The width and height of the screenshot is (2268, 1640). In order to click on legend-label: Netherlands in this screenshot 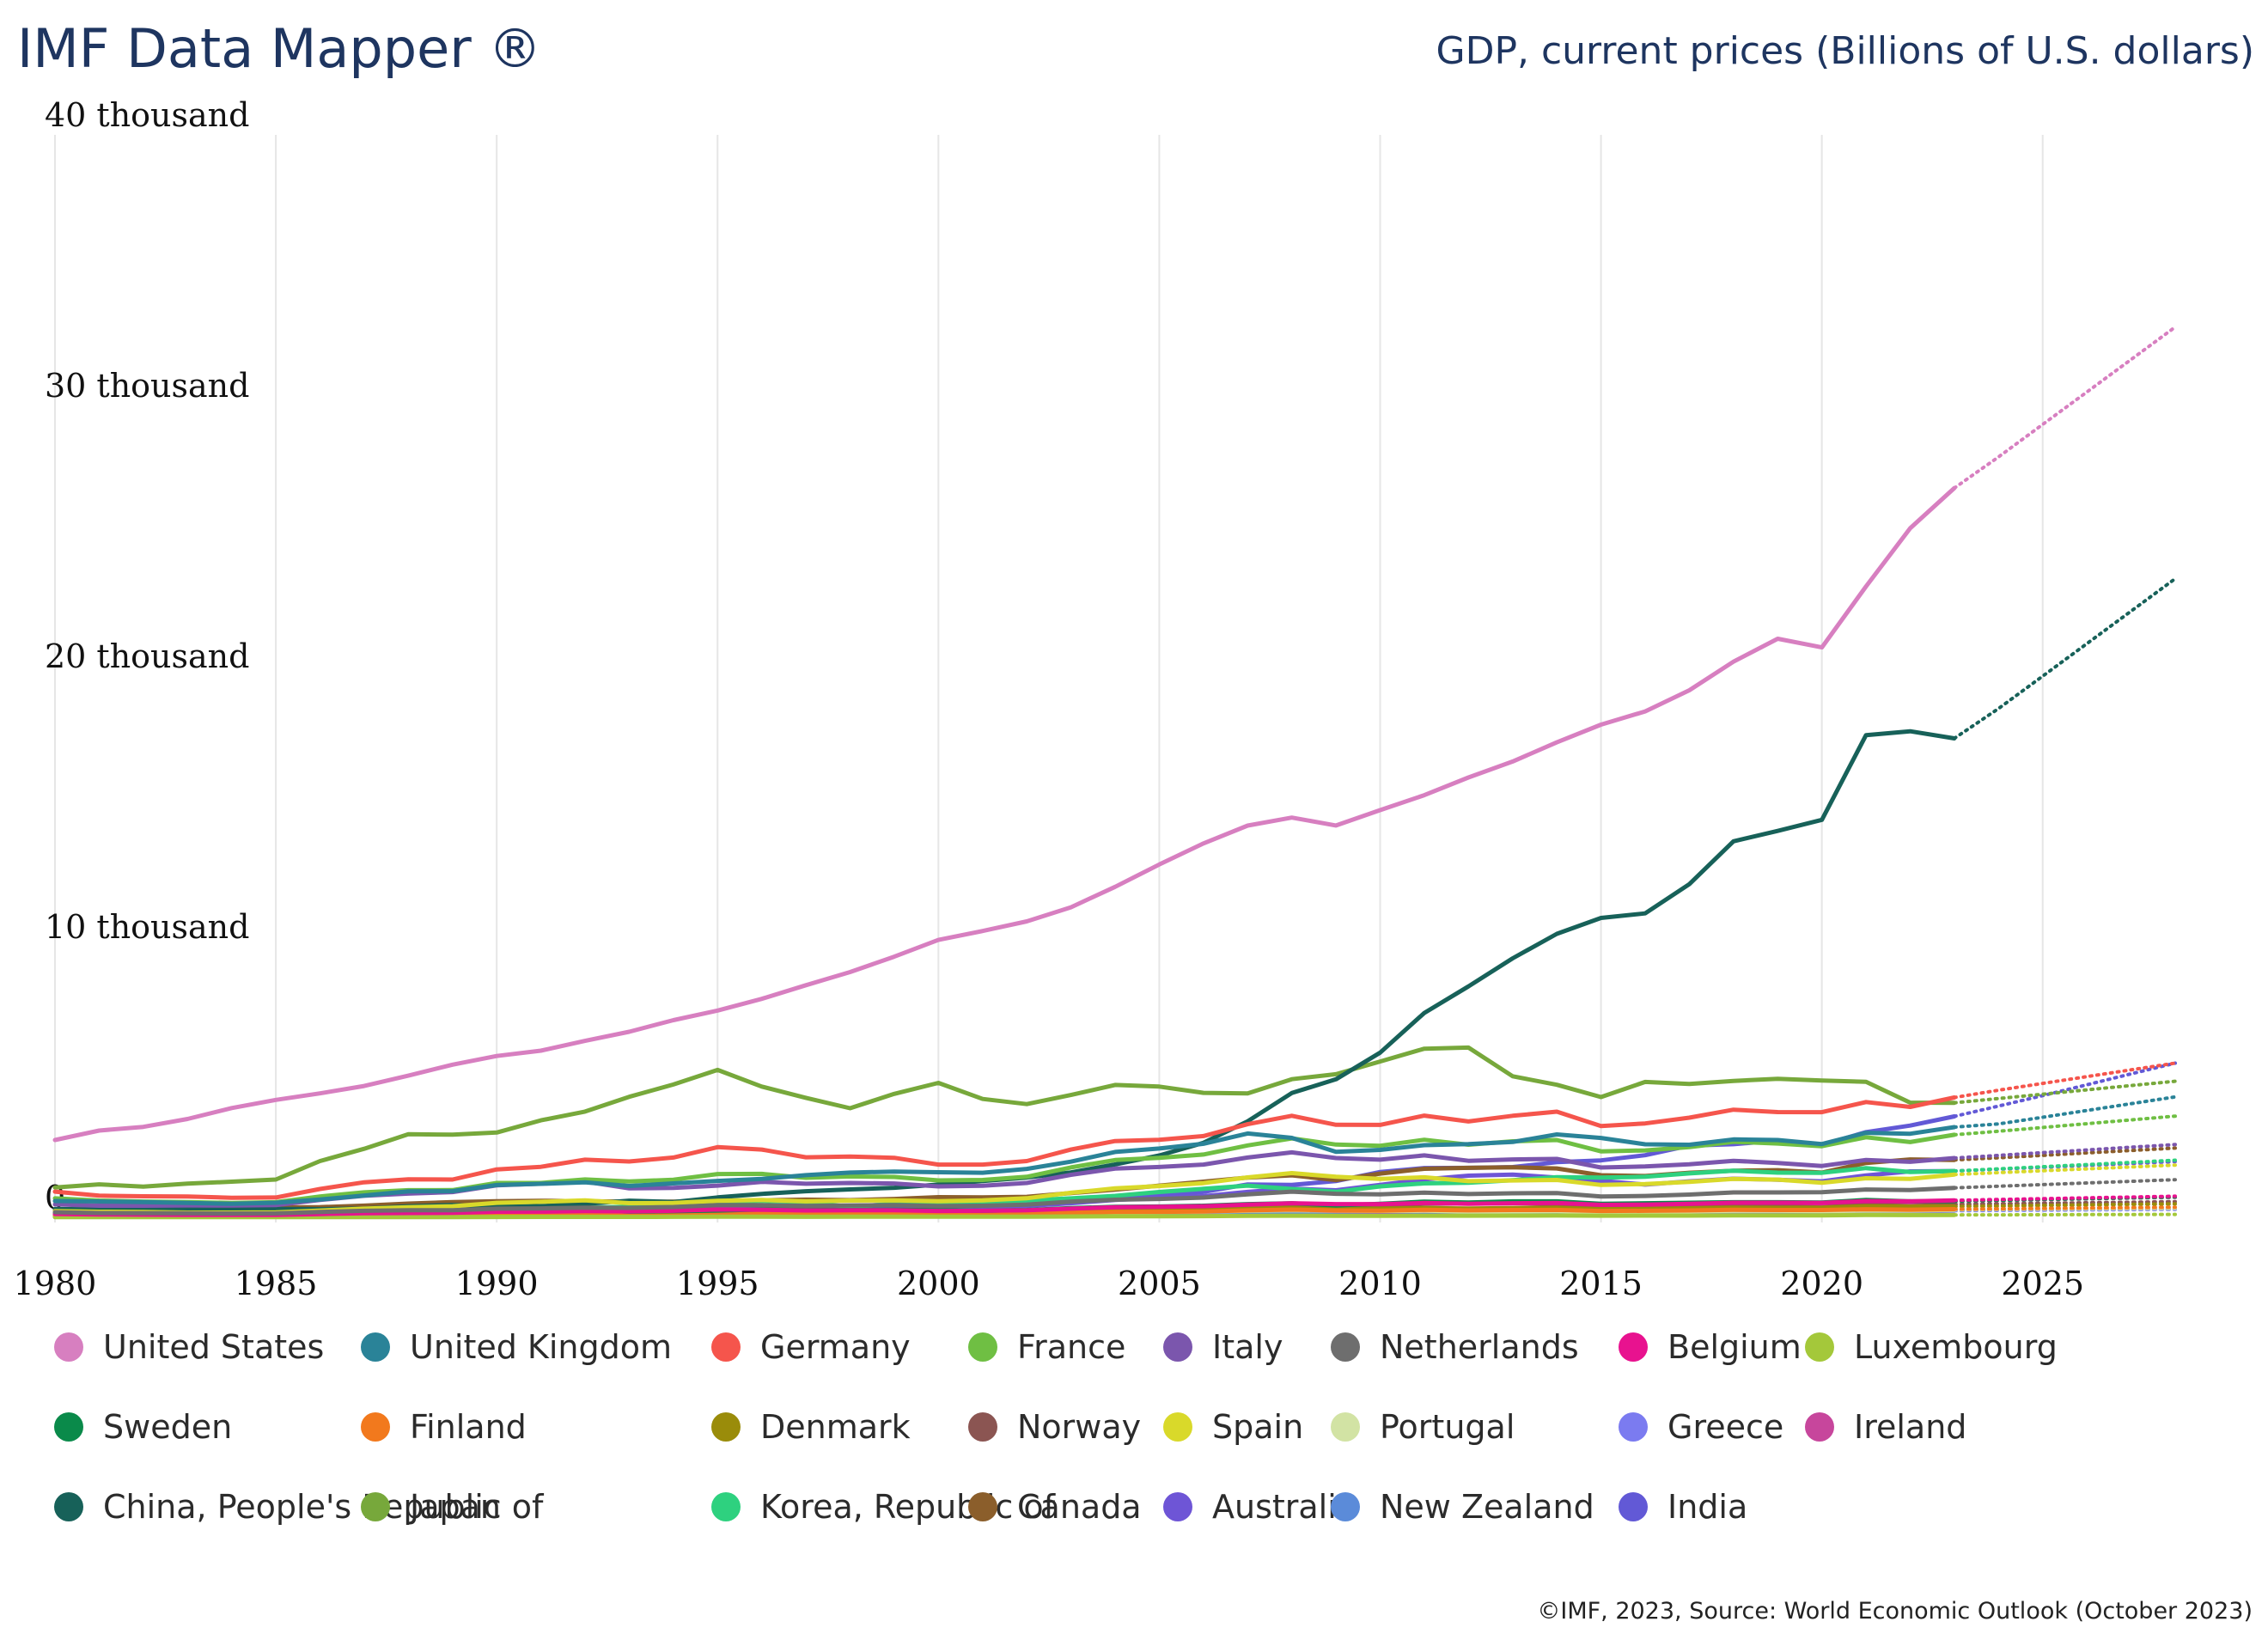, I will do `click(1479, 1347)`.